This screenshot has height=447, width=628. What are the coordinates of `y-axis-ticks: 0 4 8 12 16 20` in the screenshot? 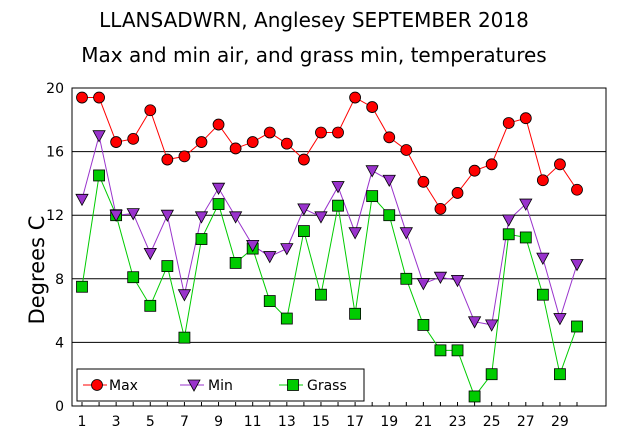 It's located at (55, 248).